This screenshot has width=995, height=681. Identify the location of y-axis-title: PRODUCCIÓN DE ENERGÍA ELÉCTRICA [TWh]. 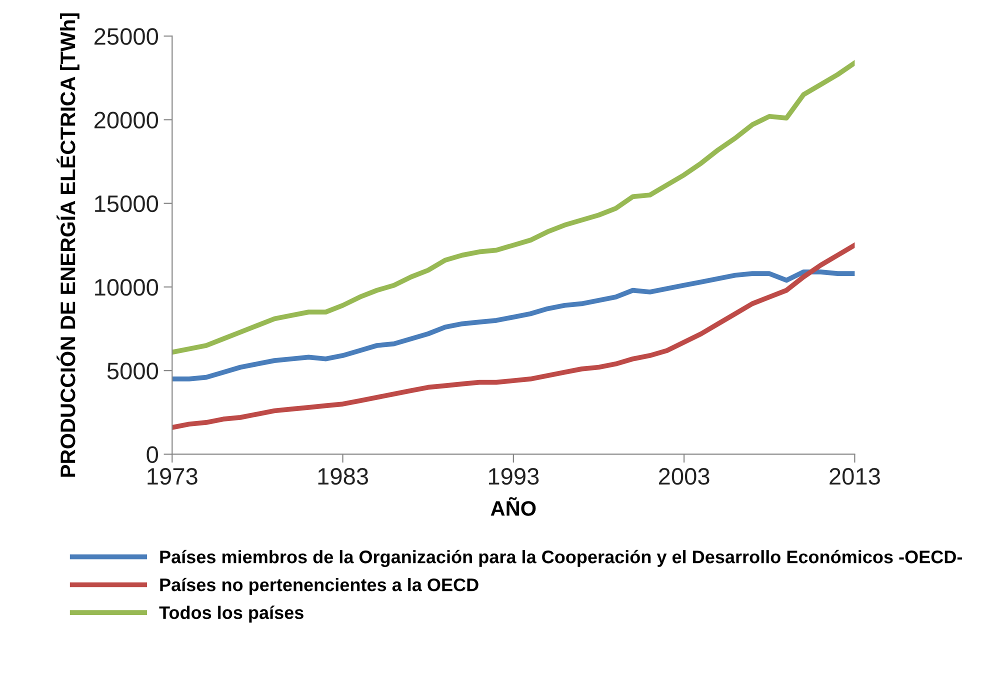
(68, 245).